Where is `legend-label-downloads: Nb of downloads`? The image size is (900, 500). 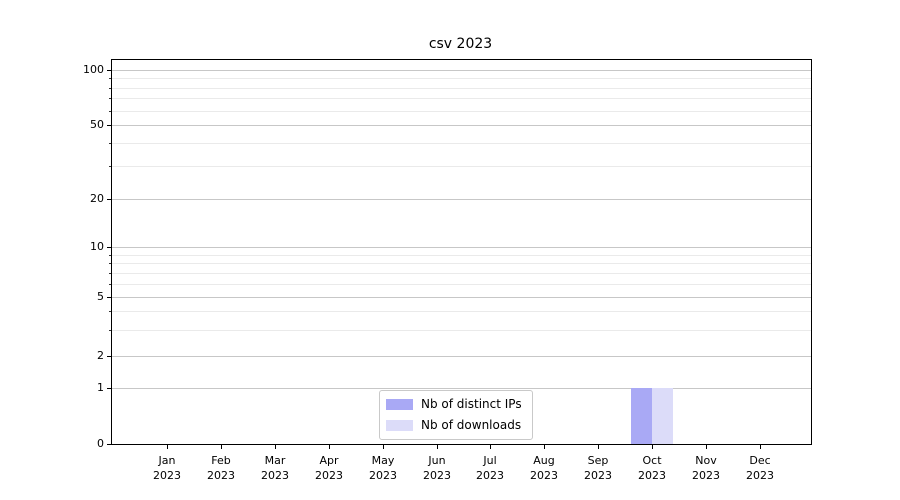
legend-label-downloads: Nb of downloads is located at coordinates (471, 425).